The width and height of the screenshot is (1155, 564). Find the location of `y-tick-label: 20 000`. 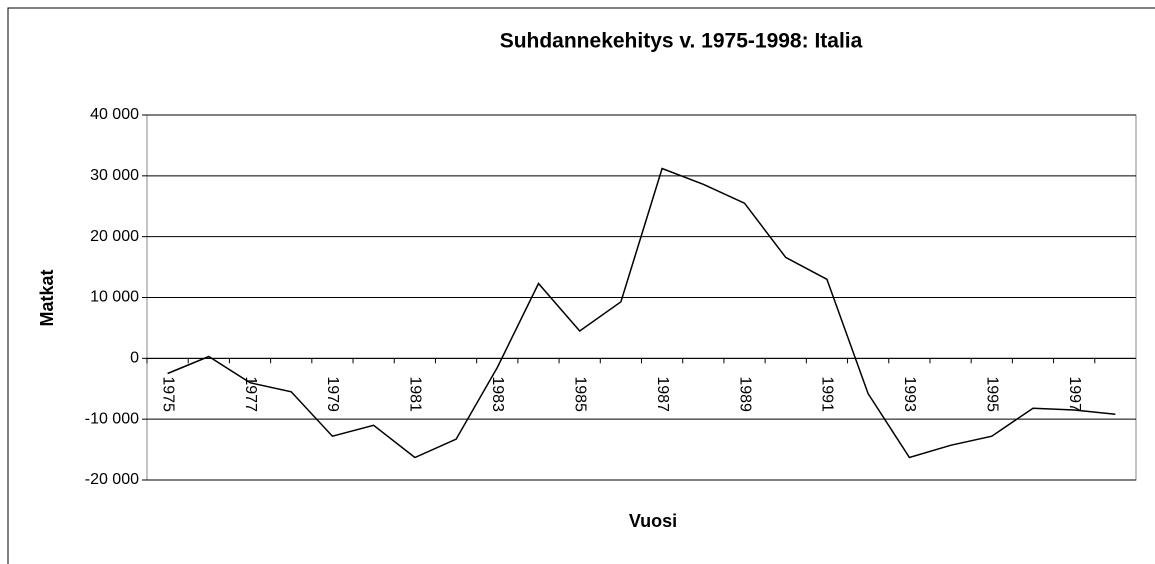

y-tick-label: 20 000 is located at coordinates (114, 236).